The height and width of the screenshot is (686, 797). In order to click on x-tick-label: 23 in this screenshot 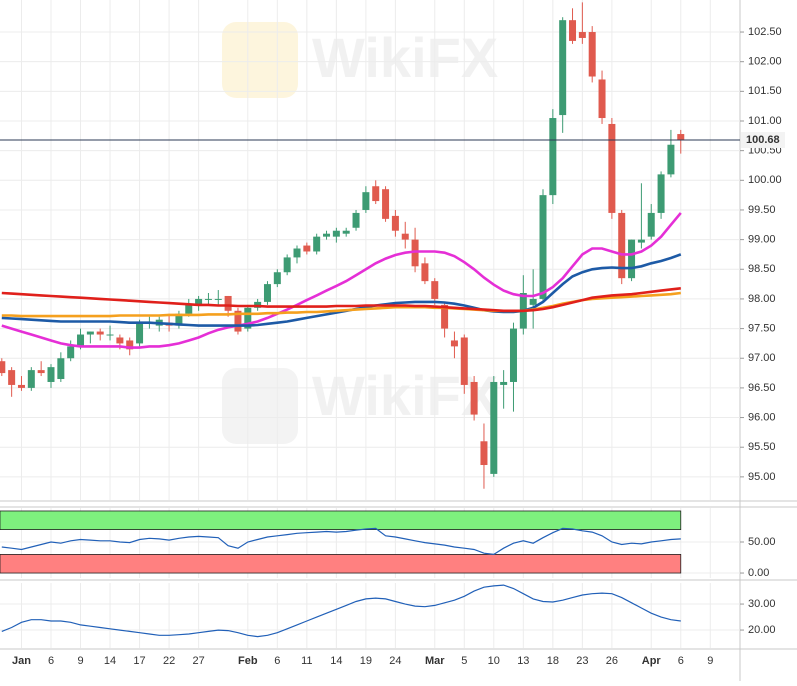, I will do `click(582, 661)`.